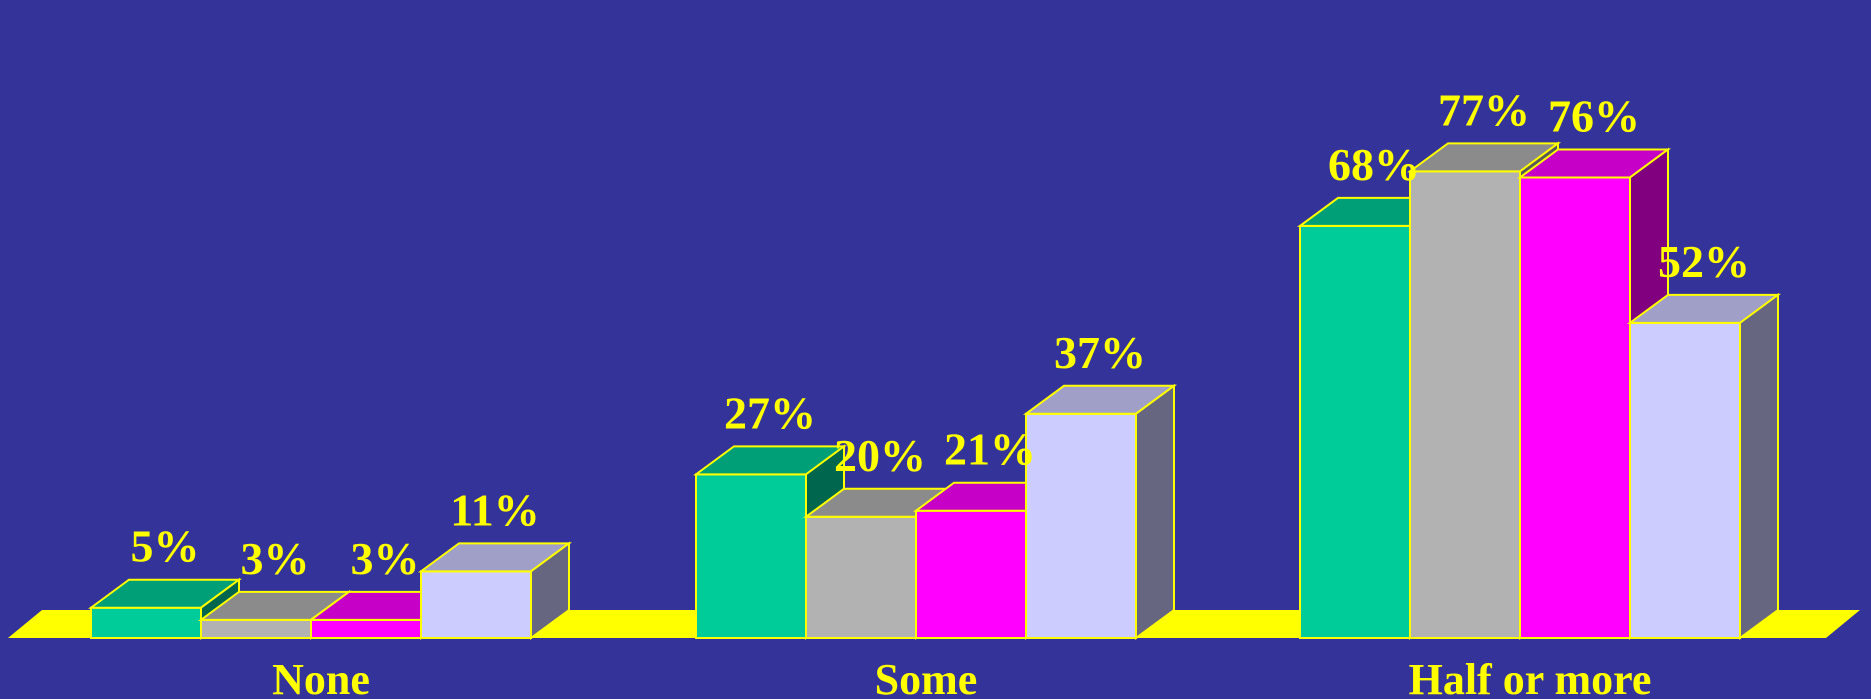 Image resolution: width=1871 pixels, height=699 pixels. I want to click on value-label: 11%, so click(494, 509).